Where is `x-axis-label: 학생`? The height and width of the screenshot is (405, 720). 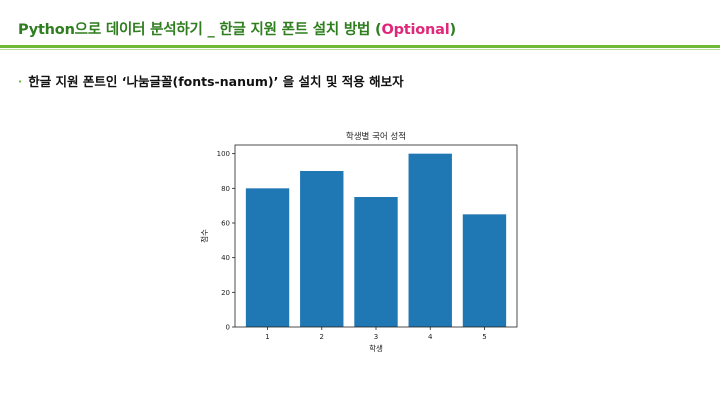 x-axis-label: 학생 is located at coordinates (376, 348).